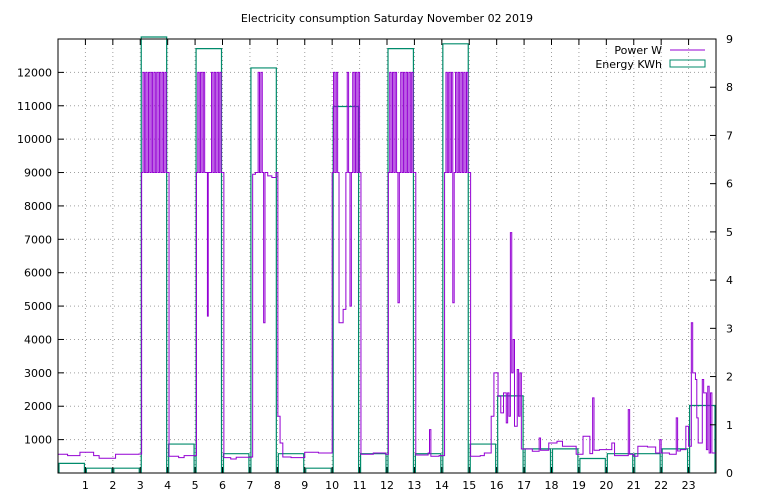 Image resolution: width=768 pixels, height=500 pixels. Describe the element at coordinates (729, 39) in the screenshot. I see `y-right-tick-label: 9` at that location.